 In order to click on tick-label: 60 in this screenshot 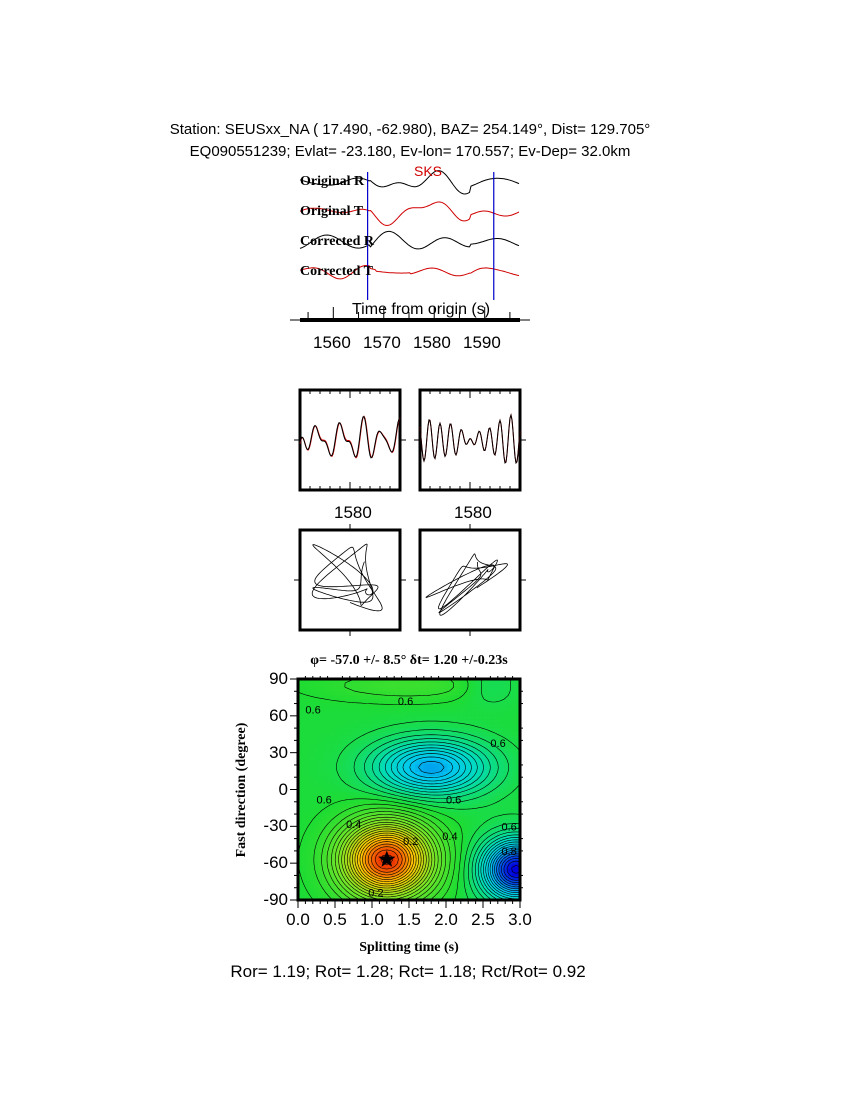, I will do `click(278, 715)`.